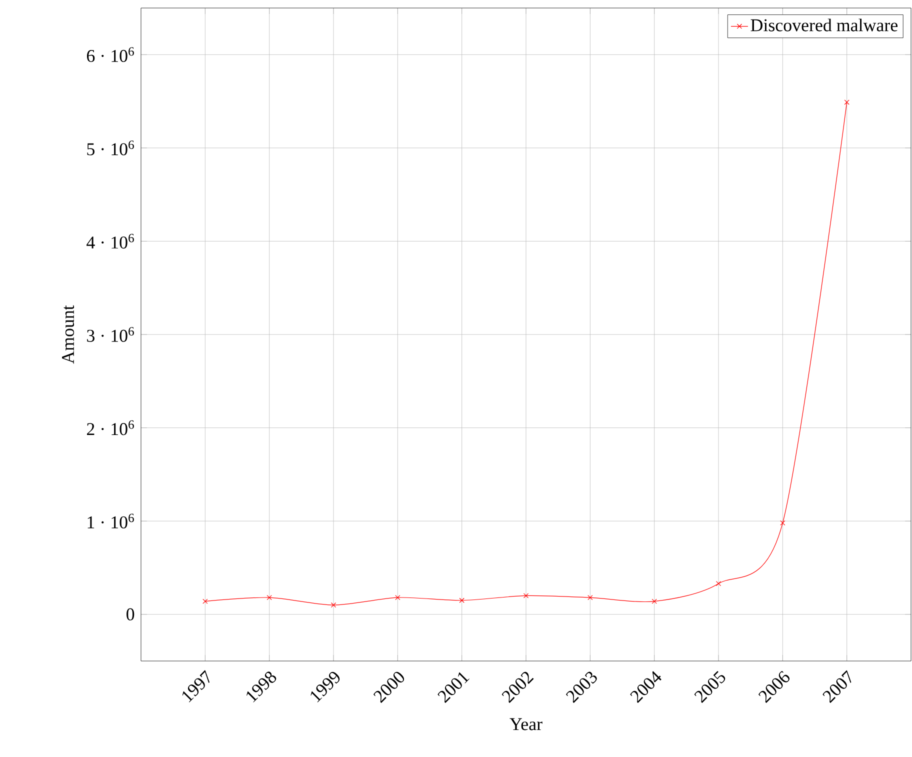 Image resolution: width=912 pixels, height=757 pixels. Describe the element at coordinates (110, 428) in the screenshot. I see `y-tick-label: 2 · 10$^{6}$` at that location.